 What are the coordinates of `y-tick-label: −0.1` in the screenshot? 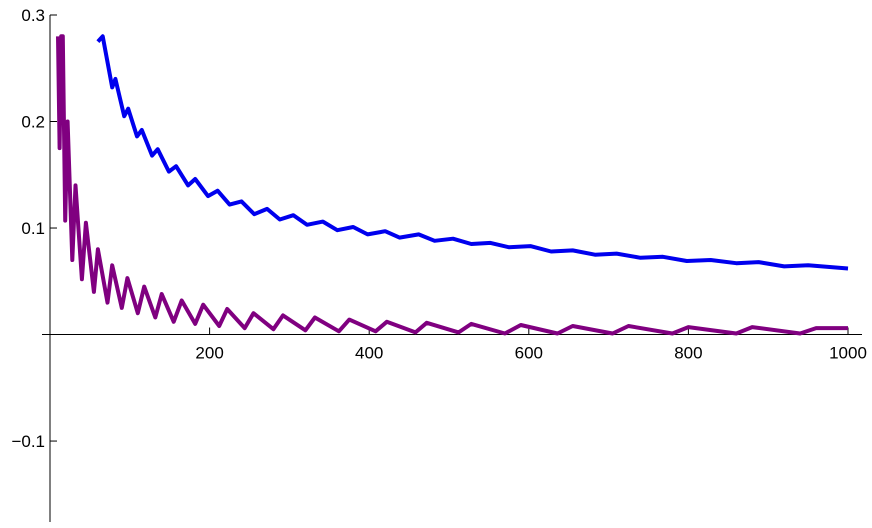 It's located at (28, 441).